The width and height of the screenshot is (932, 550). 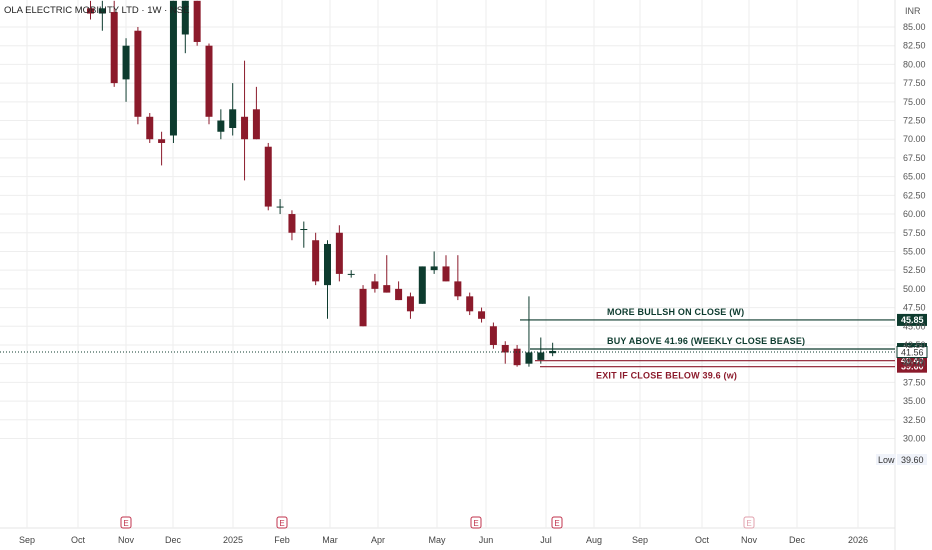 What do you see at coordinates (914, 27) in the screenshot?
I see `y-tick-label: 85.00` at bounding box center [914, 27].